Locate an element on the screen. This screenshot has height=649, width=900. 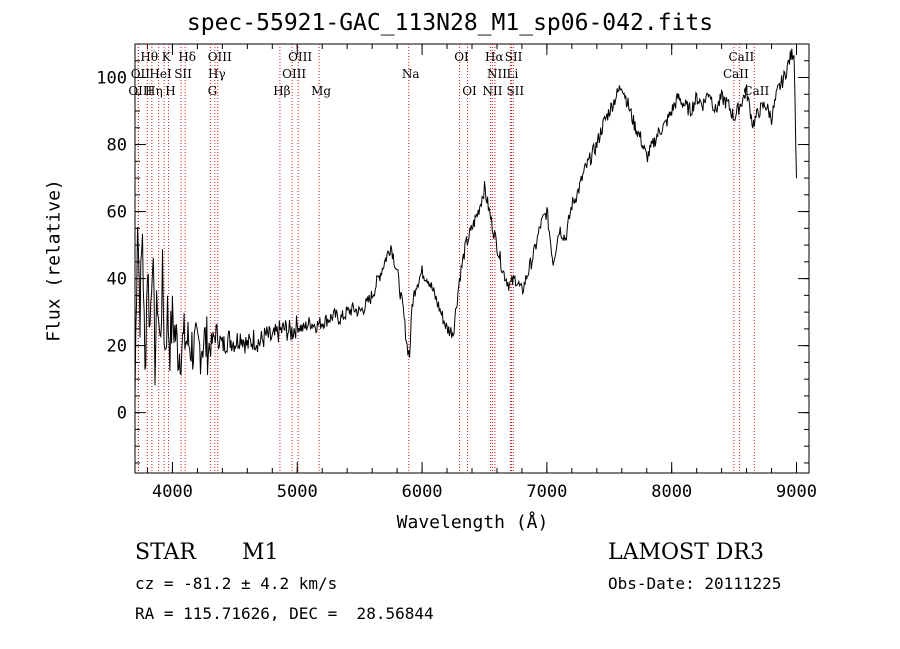
coordinates: RA = 115.71626, DEC = 28.56844 is located at coordinates (284, 613).